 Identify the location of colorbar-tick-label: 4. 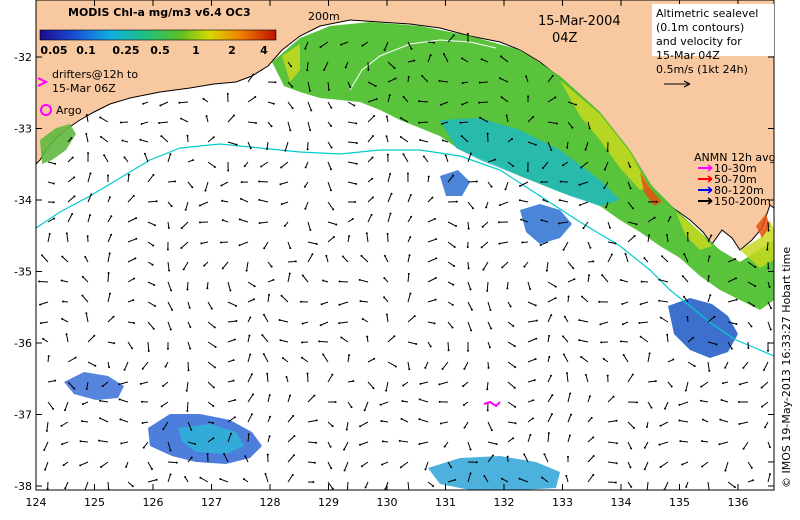
(264, 50).